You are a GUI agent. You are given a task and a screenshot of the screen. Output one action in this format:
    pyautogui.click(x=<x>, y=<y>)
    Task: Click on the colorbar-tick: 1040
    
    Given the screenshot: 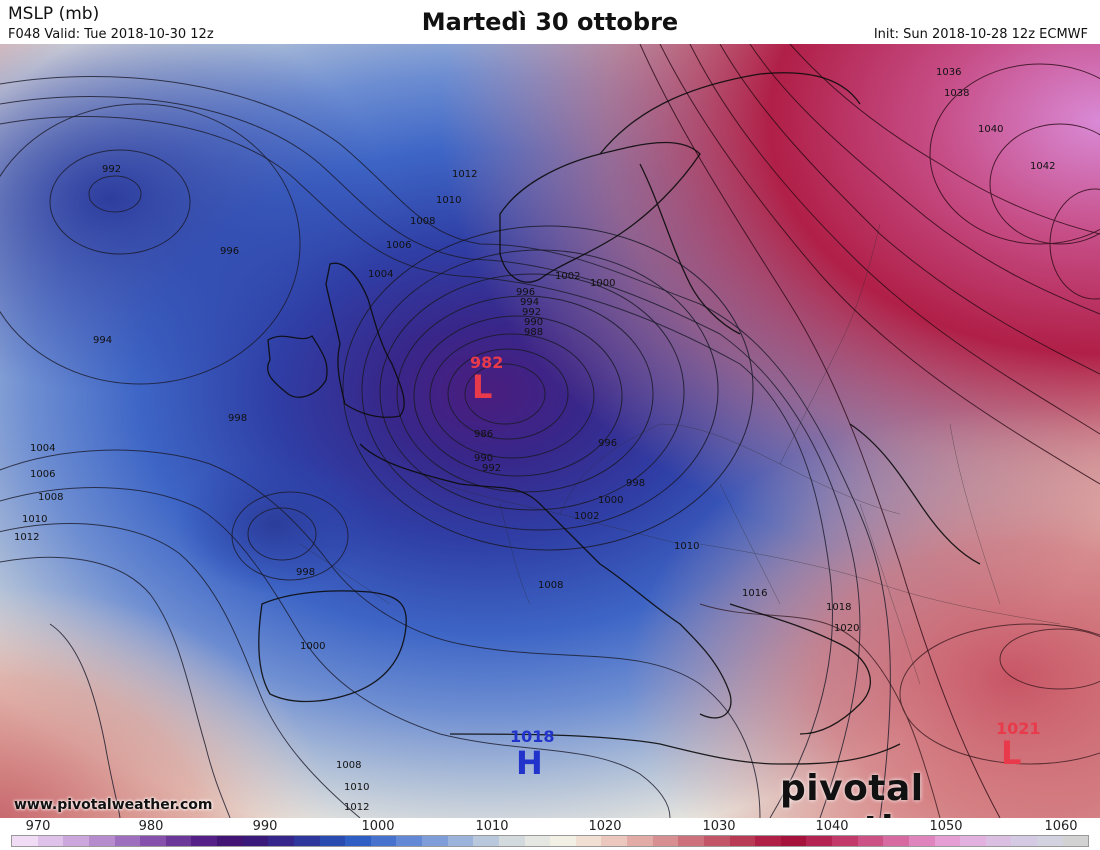 What is the action you would take?
    pyautogui.click(x=832, y=826)
    